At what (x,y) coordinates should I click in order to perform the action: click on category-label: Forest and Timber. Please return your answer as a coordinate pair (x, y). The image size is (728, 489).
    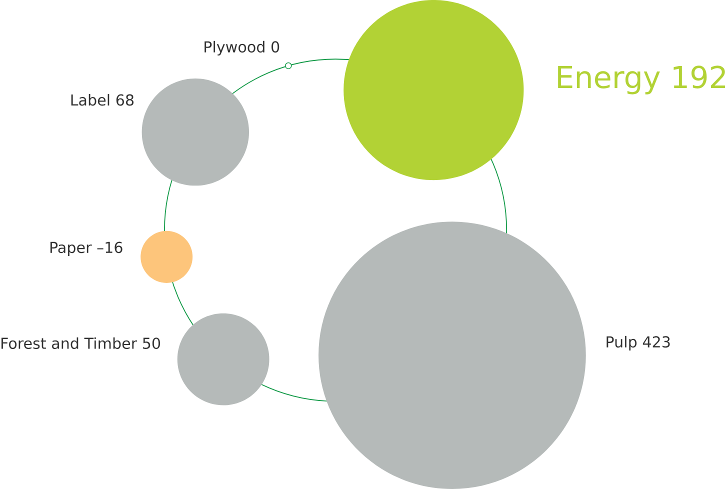
    Looking at the image, I should click on (69, 343).